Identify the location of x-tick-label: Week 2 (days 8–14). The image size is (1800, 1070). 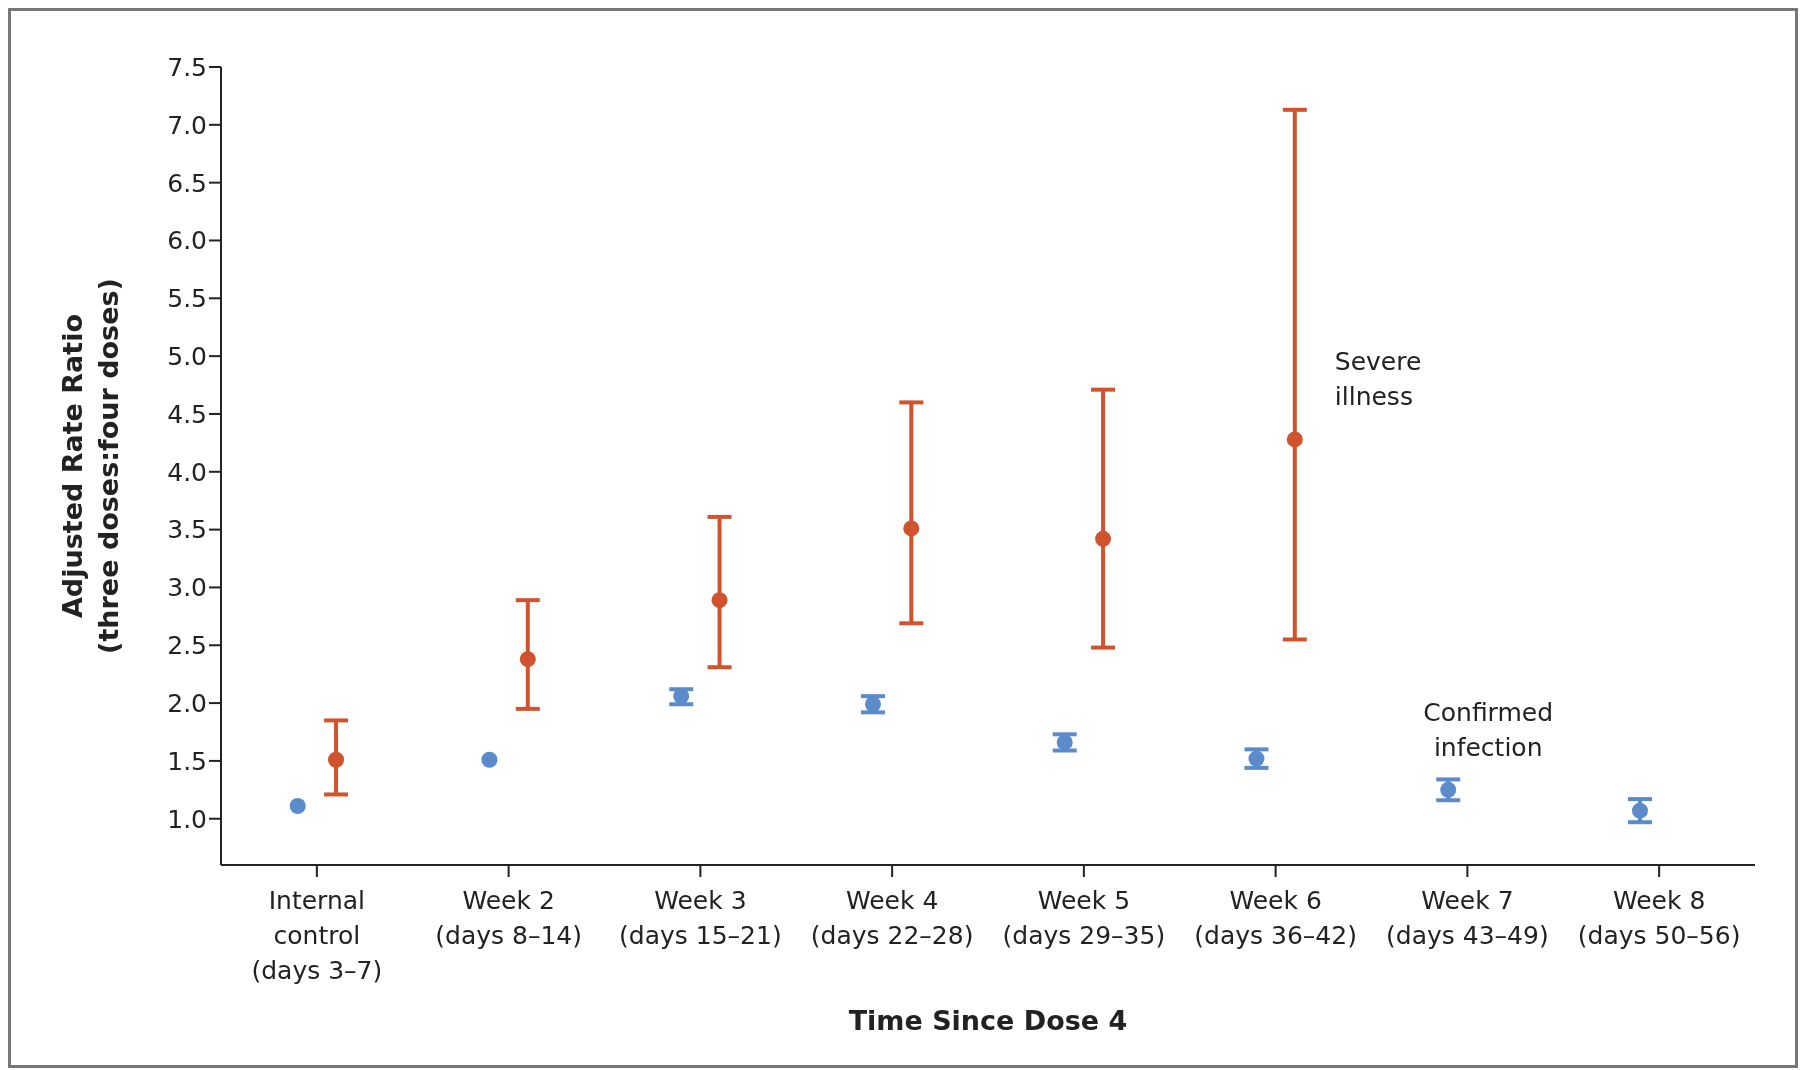
(508, 918).